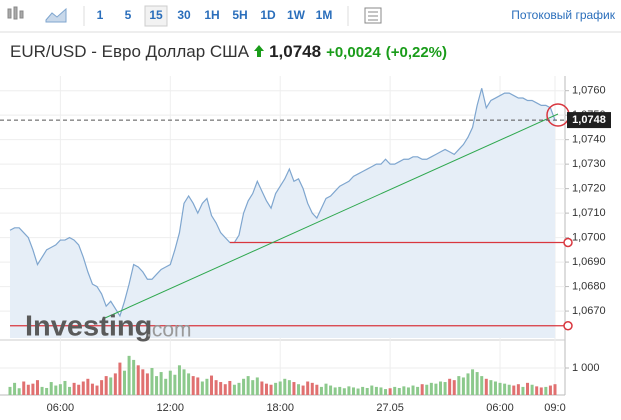 The height and width of the screenshot is (420, 621). What do you see at coordinates (589, 140) in the screenshot?
I see `y-tick-label: 1,0740` at bounding box center [589, 140].